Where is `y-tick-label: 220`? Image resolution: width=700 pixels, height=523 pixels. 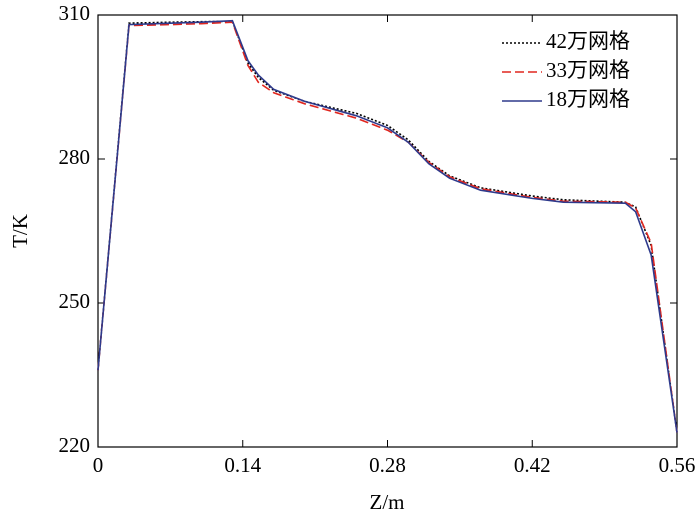 y-tick-label: 220 is located at coordinates (75, 445).